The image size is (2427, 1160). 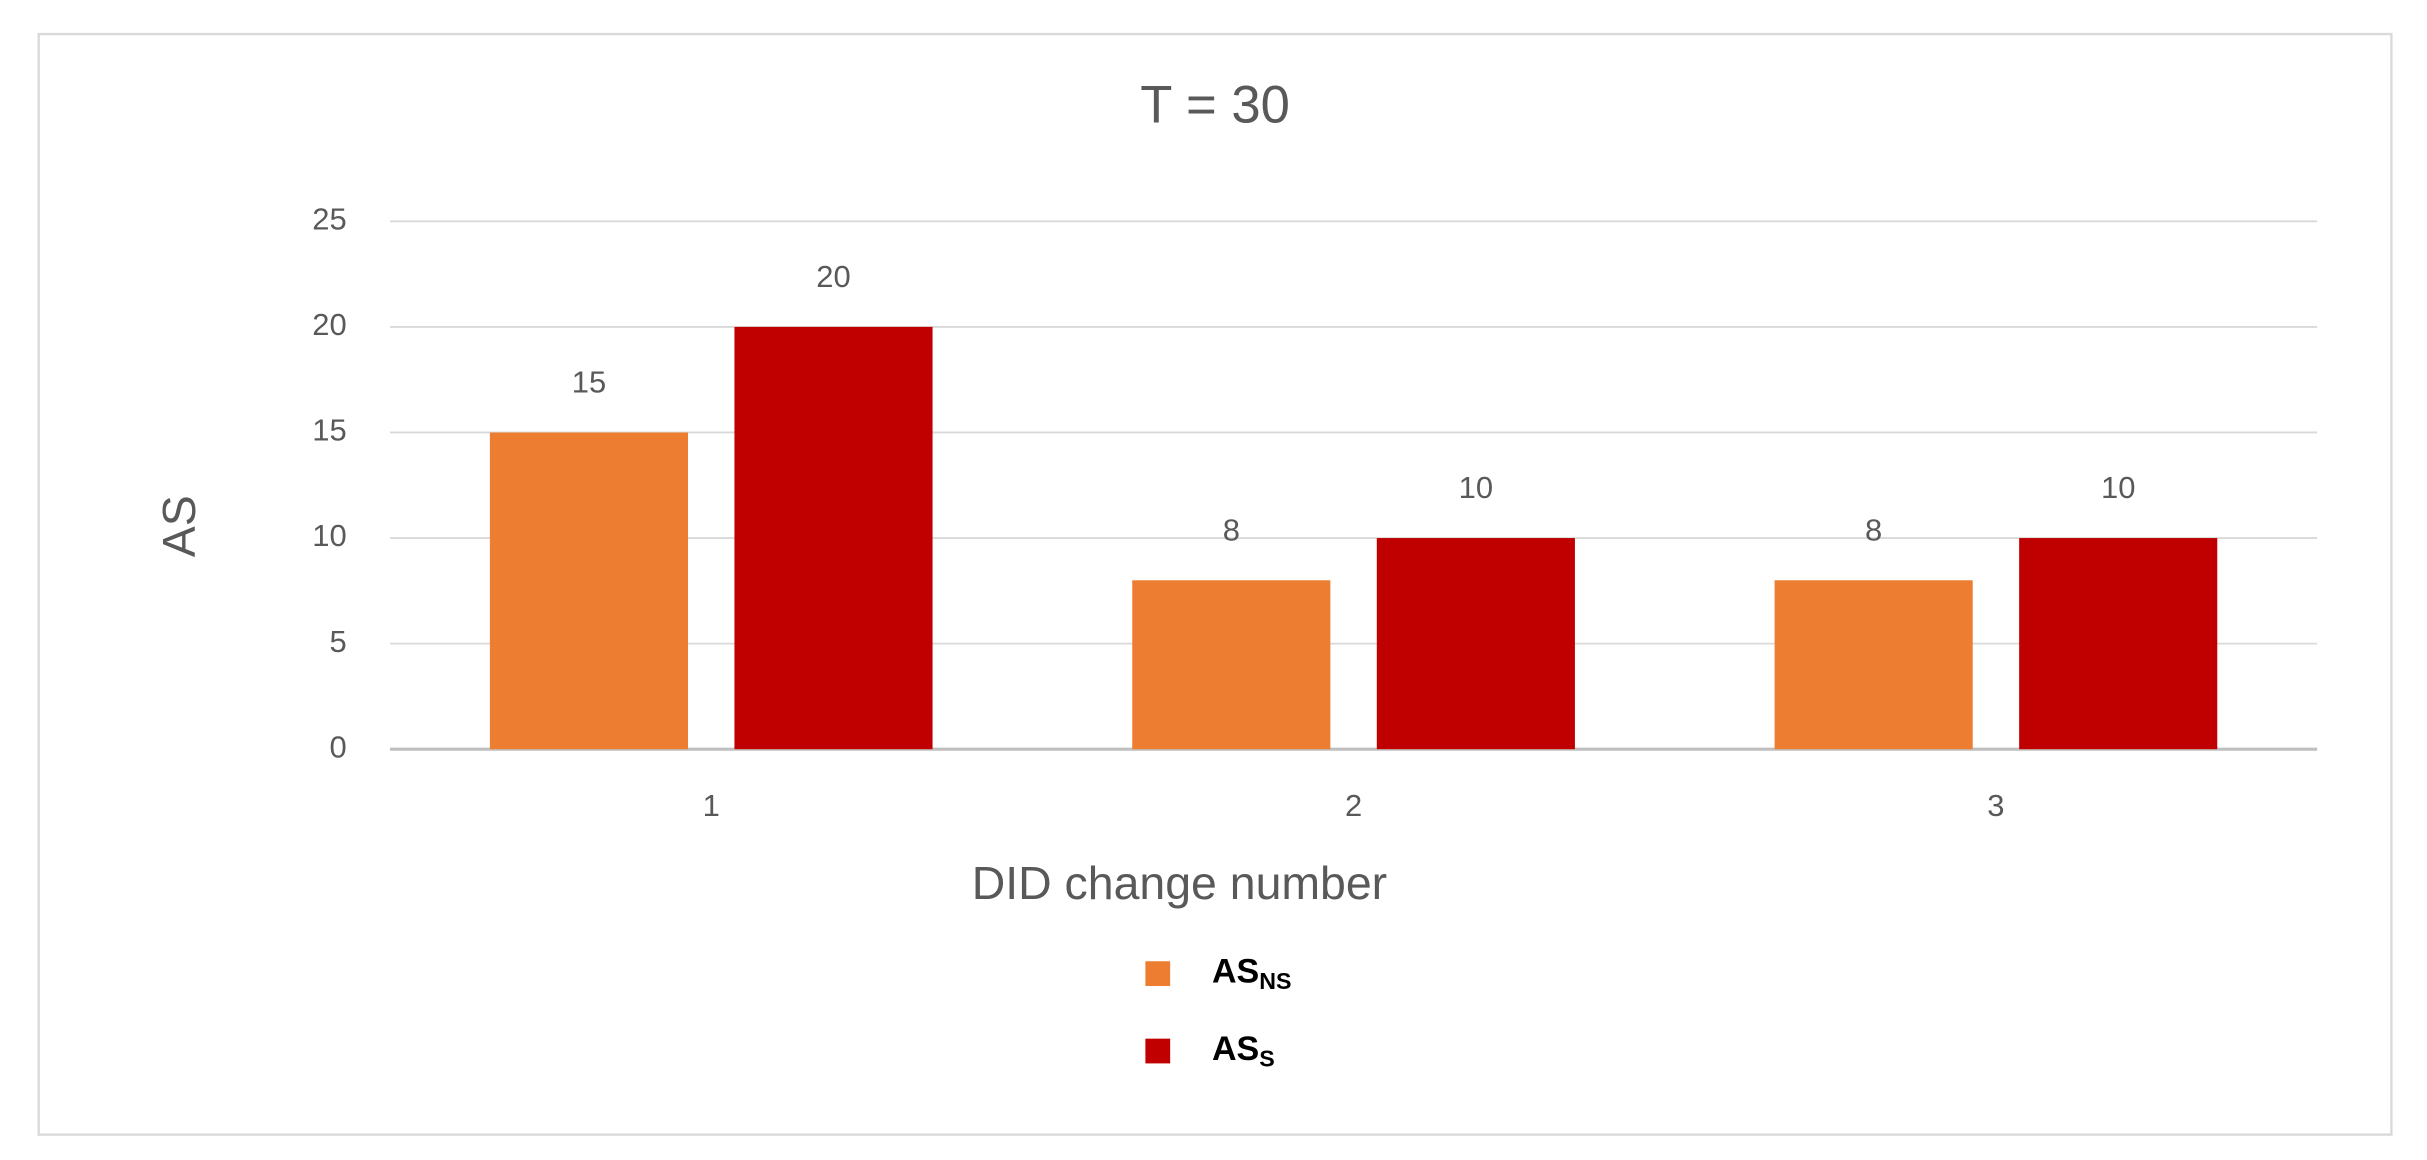 What do you see at coordinates (1275, 981) in the screenshot?
I see `legend-subscript: NS` at bounding box center [1275, 981].